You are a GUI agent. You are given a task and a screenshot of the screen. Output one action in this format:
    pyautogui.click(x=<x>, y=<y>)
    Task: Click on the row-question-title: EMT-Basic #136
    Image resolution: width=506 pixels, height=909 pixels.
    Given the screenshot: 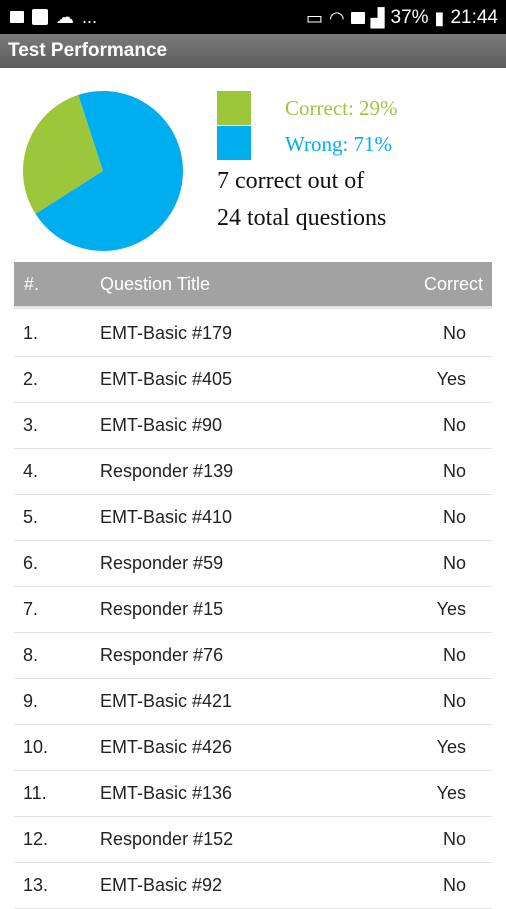 What is the action you would take?
    pyautogui.click(x=166, y=793)
    